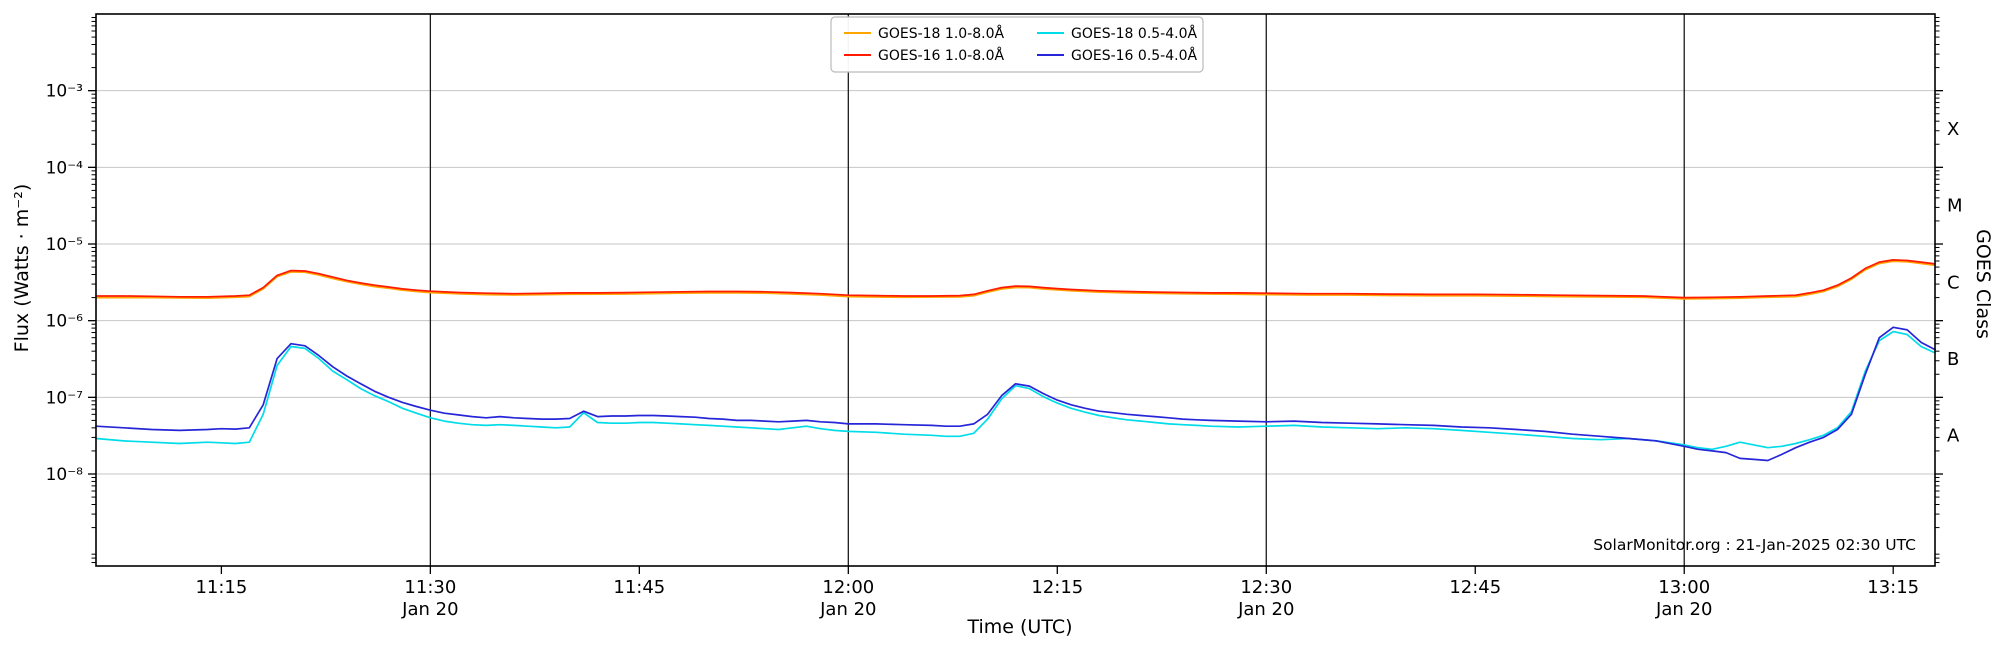 The height and width of the screenshot is (650, 2000). What do you see at coordinates (1266, 587) in the screenshot?
I see `x-tick-label: 12:30` at bounding box center [1266, 587].